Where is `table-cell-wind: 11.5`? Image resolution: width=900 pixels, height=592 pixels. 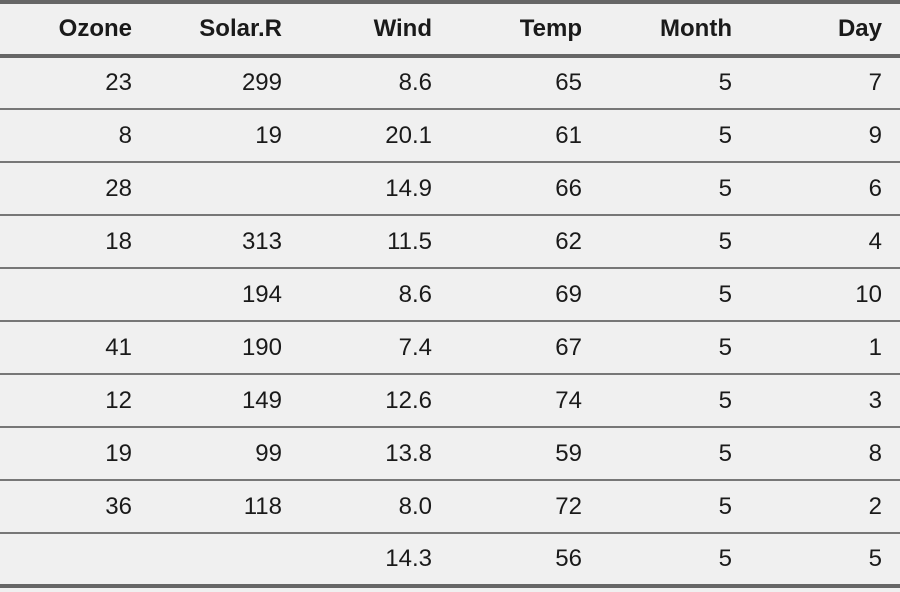 table-cell-wind: 11.5 is located at coordinates (375, 242).